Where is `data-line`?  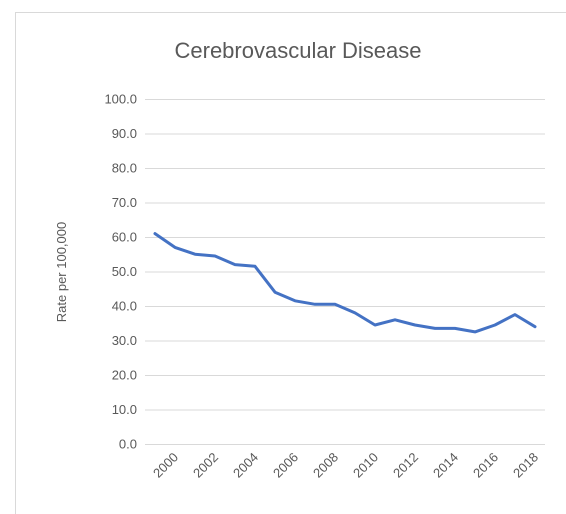
data-line is located at coordinates (345, 283).